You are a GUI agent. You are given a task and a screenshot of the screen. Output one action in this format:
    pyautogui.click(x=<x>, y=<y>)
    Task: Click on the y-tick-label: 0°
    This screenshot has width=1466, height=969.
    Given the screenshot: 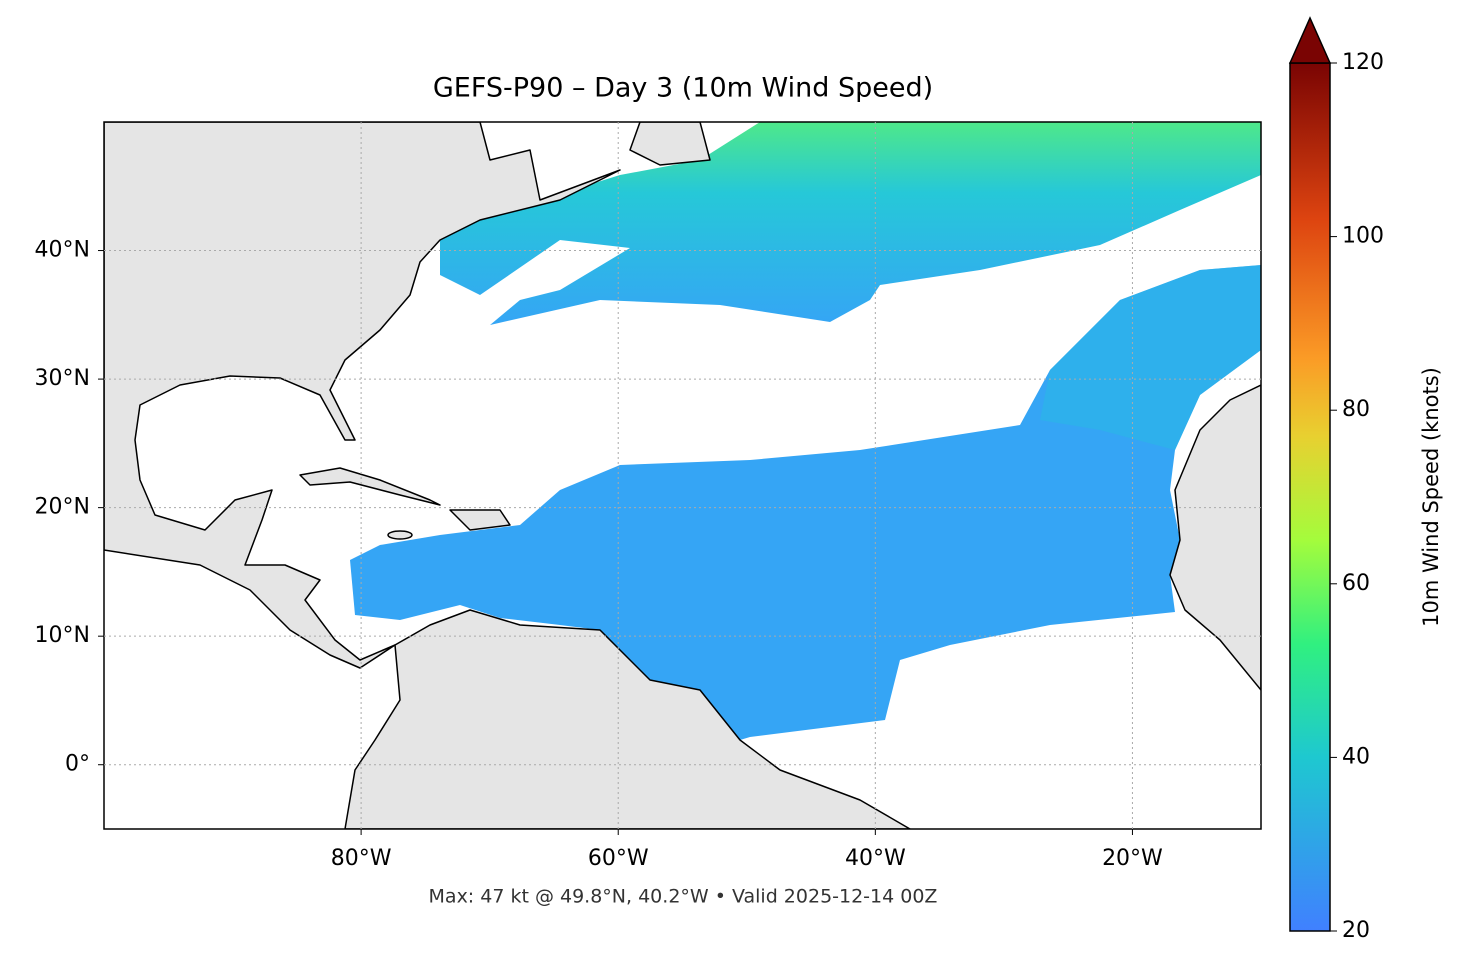 What is the action you would take?
    pyautogui.click(x=77, y=764)
    